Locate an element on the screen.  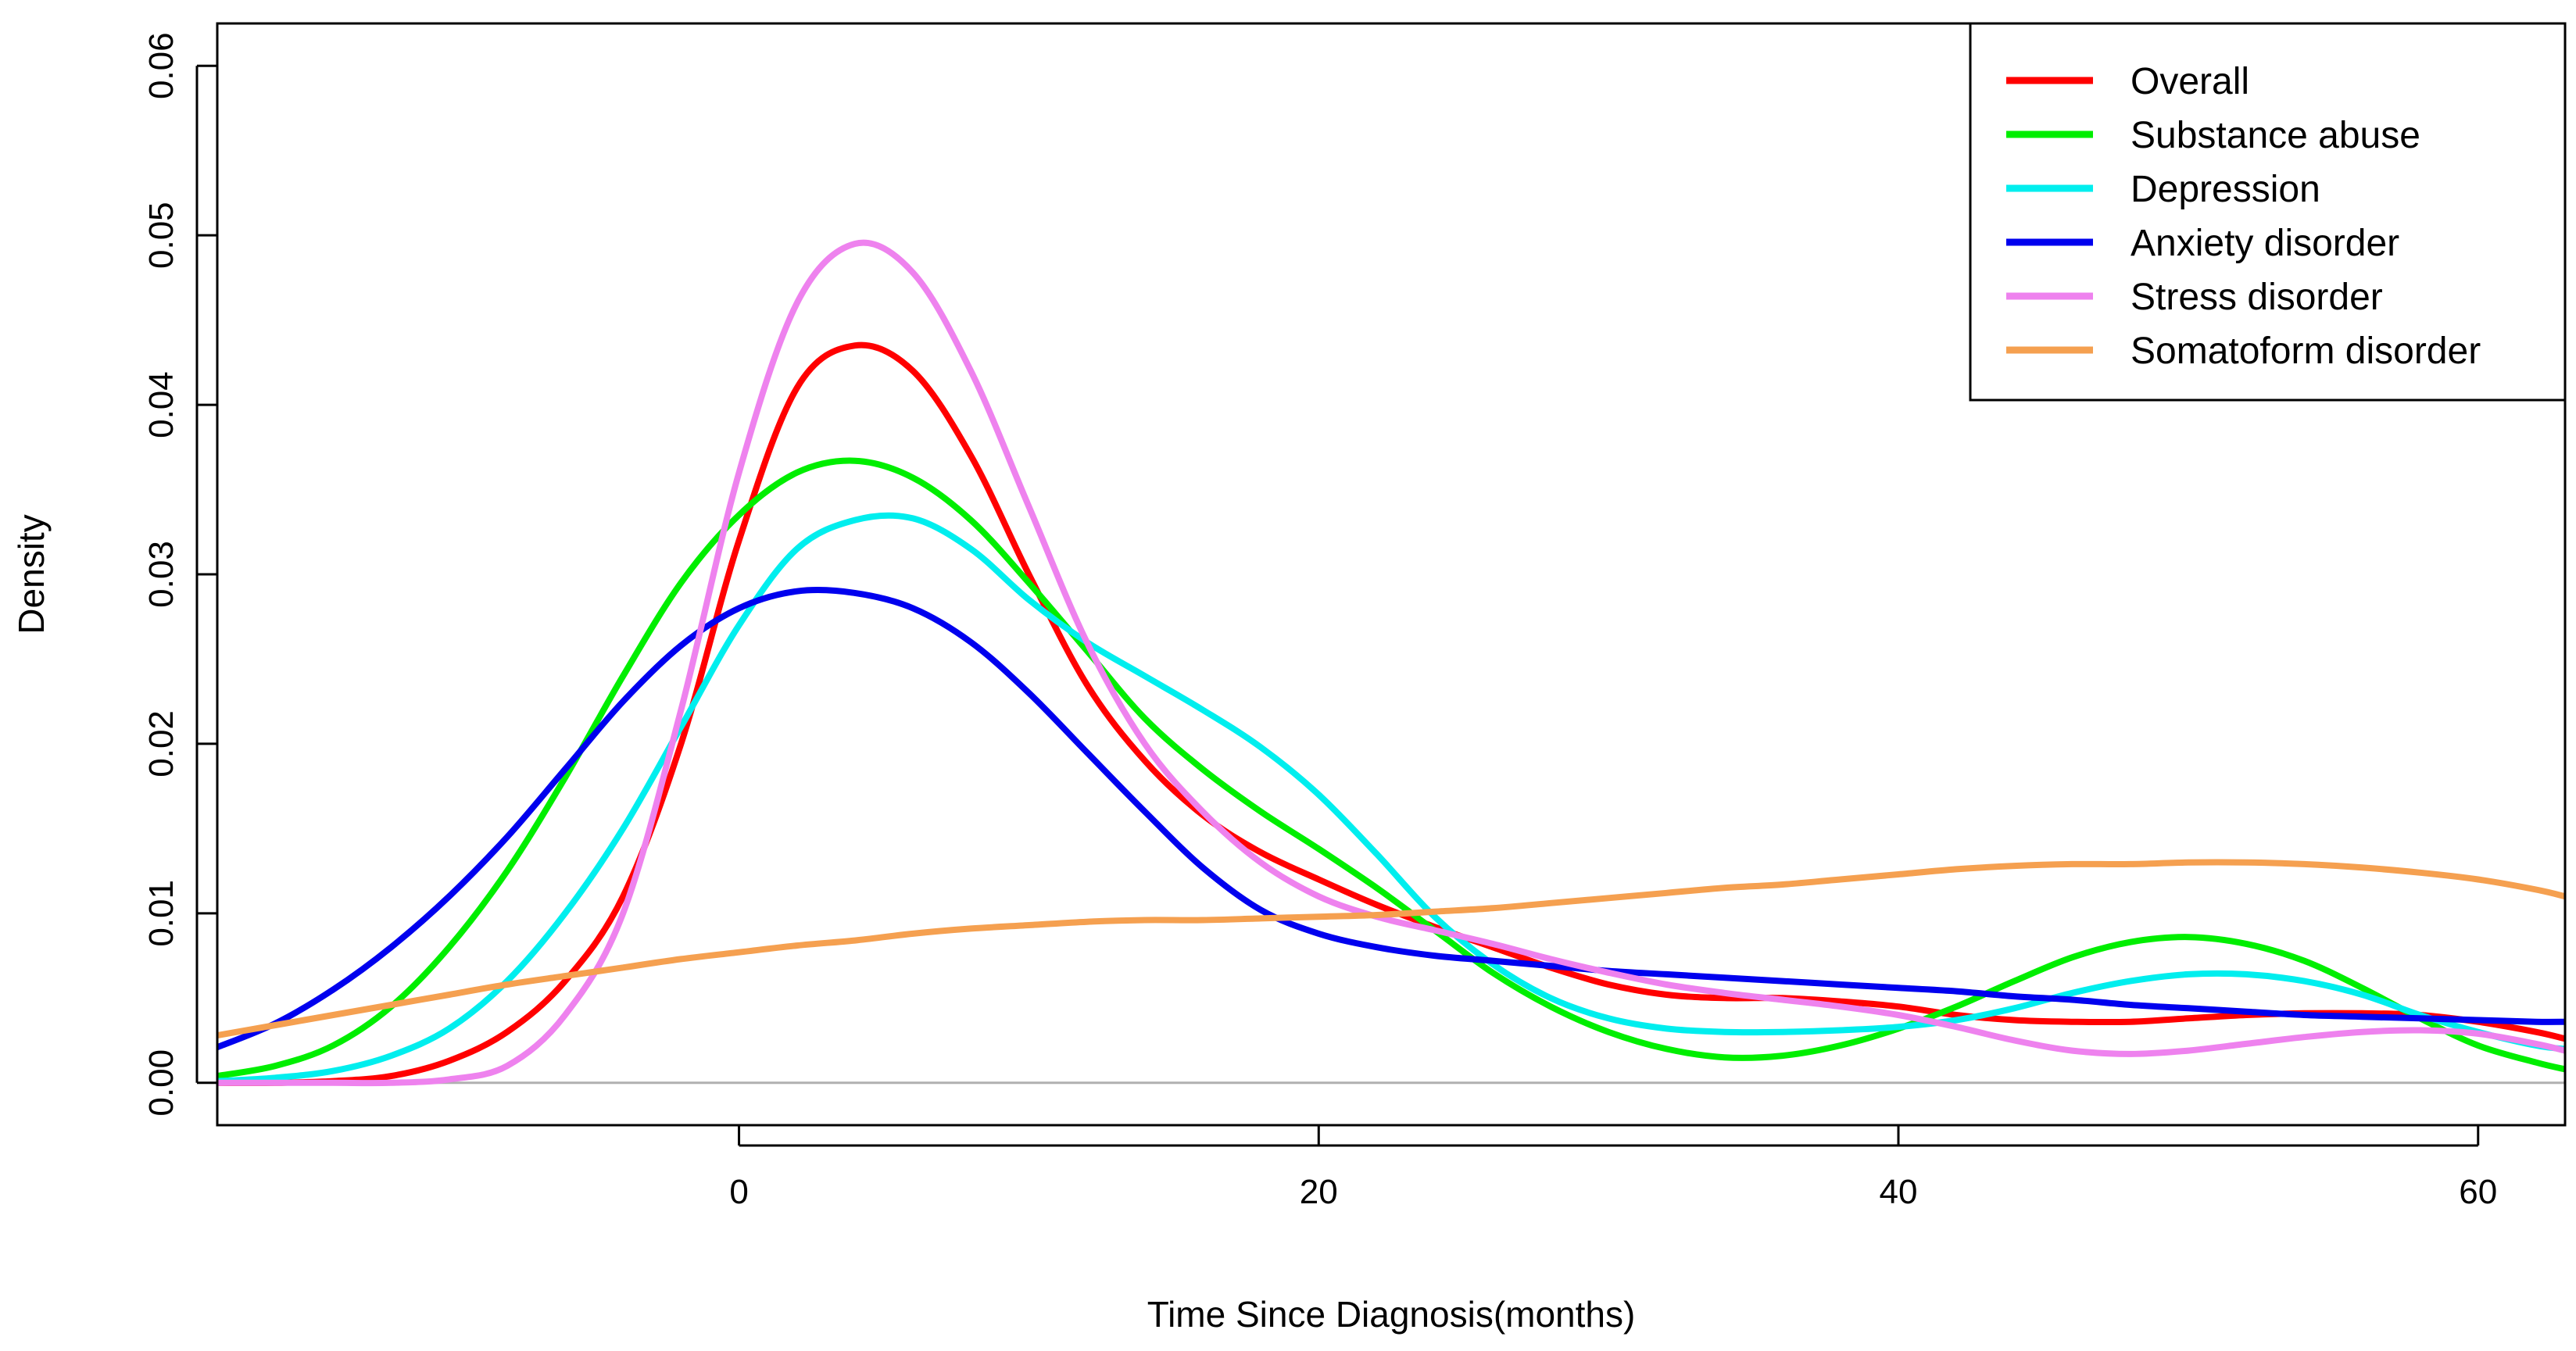
y-tick-label: 0.03 is located at coordinates (161, 575).